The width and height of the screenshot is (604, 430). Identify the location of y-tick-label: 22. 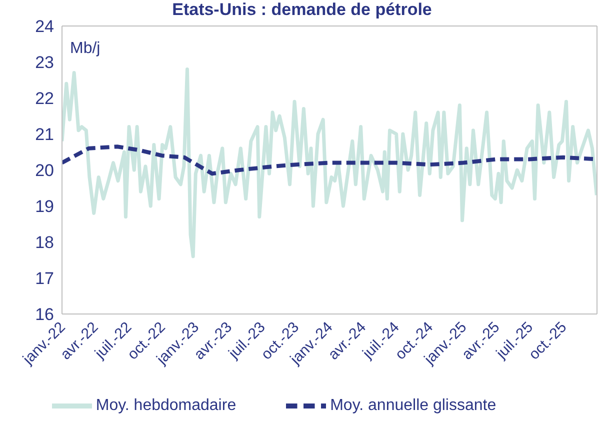
(44, 98).